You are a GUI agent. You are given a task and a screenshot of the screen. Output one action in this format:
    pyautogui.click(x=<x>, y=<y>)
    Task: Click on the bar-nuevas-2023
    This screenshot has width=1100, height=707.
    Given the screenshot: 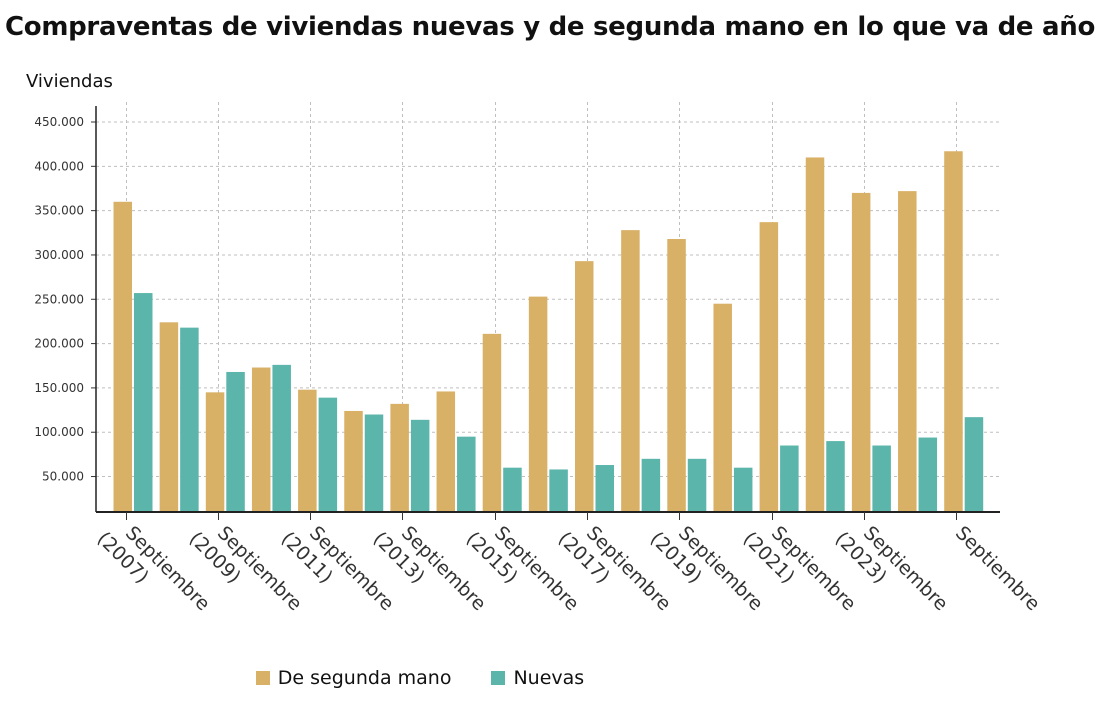 What is the action you would take?
    pyautogui.click(x=881, y=478)
    